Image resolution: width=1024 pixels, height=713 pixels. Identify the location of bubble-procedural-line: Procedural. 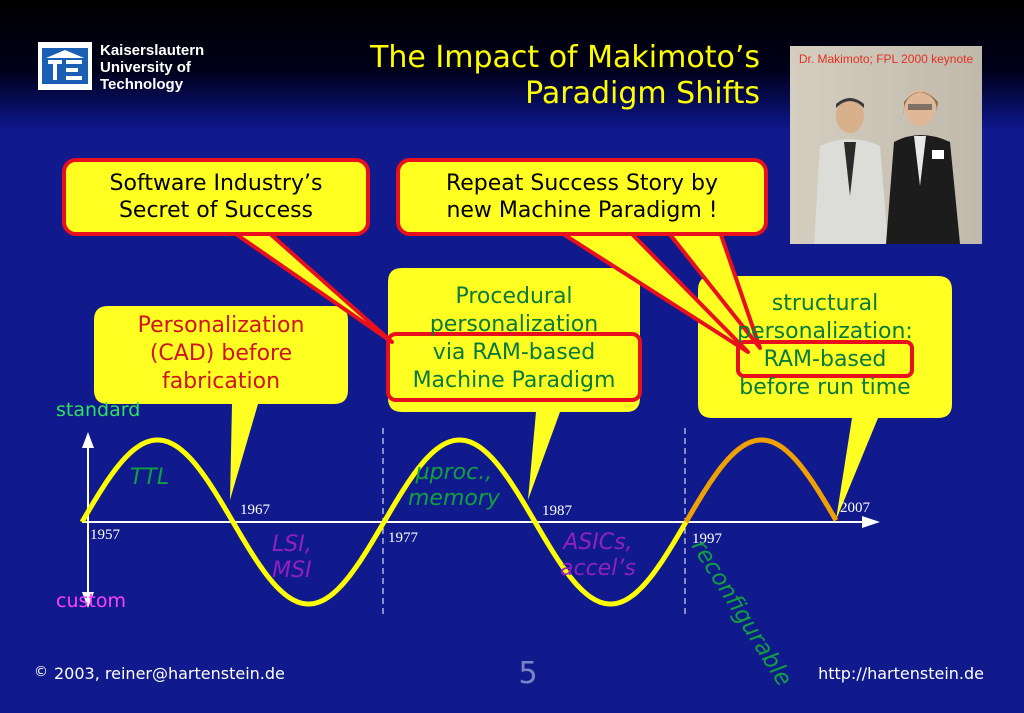
(514, 296).